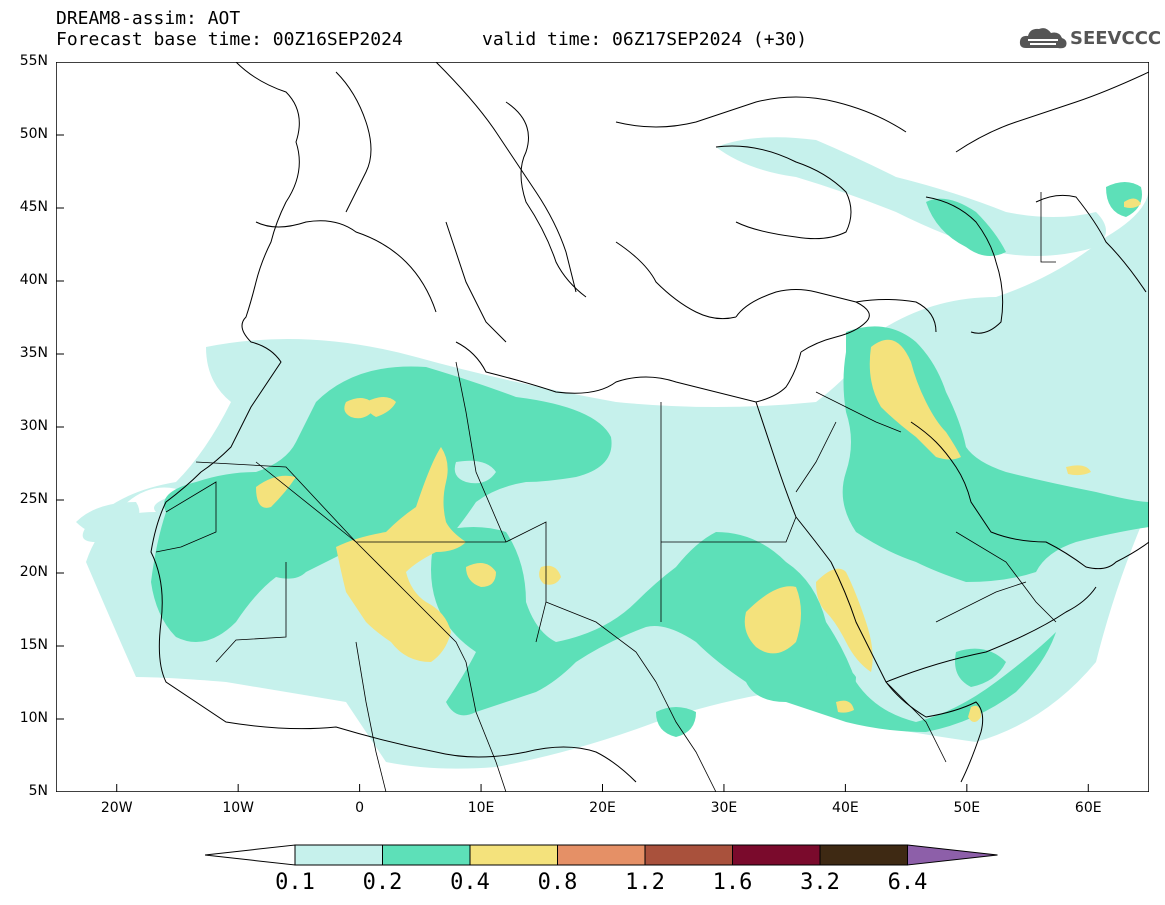  Describe the element at coordinates (33, 61) in the screenshot. I see `lat-label: 55N` at that location.